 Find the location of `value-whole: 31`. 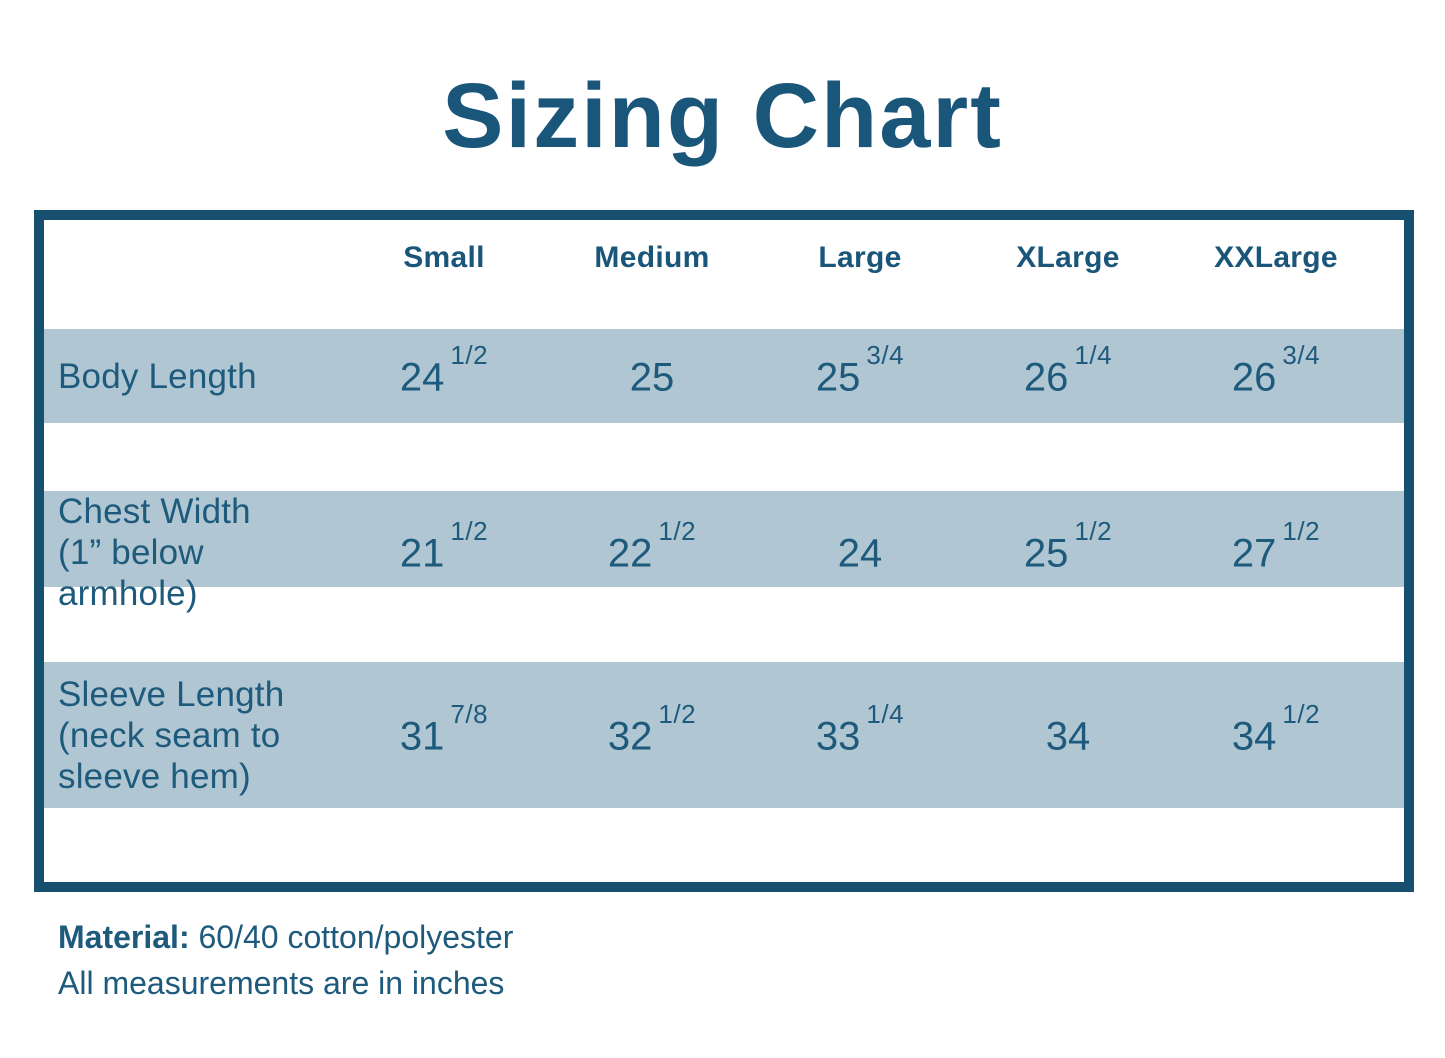

value-whole: 31 is located at coordinates (422, 736).